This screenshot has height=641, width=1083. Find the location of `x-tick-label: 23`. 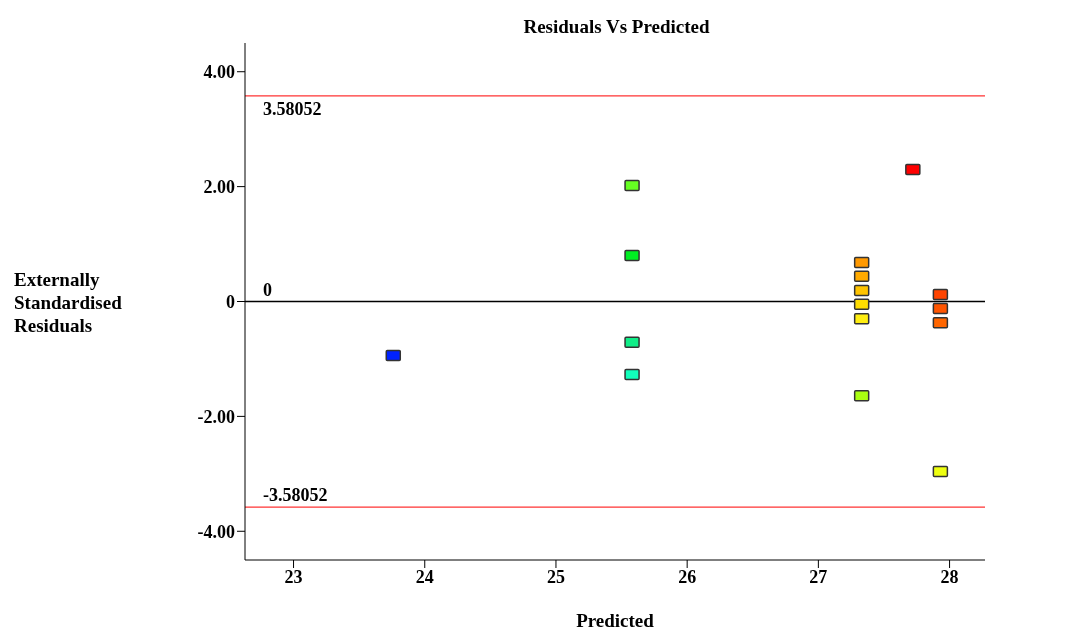

x-tick-label: 23 is located at coordinates (293, 576).